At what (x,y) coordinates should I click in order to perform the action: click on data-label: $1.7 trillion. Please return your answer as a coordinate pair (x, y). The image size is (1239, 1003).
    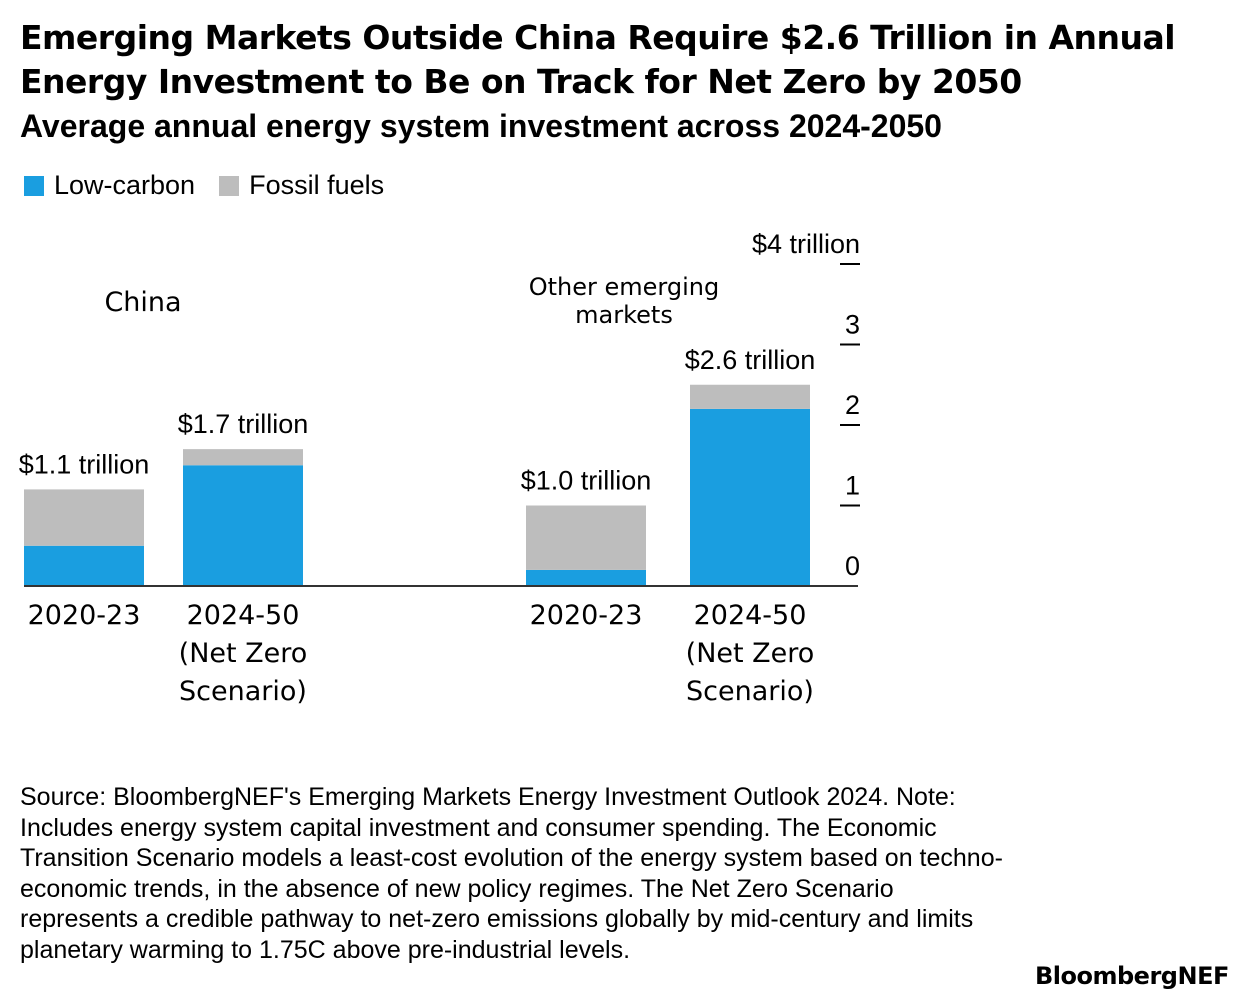
    Looking at the image, I should click on (243, 424).